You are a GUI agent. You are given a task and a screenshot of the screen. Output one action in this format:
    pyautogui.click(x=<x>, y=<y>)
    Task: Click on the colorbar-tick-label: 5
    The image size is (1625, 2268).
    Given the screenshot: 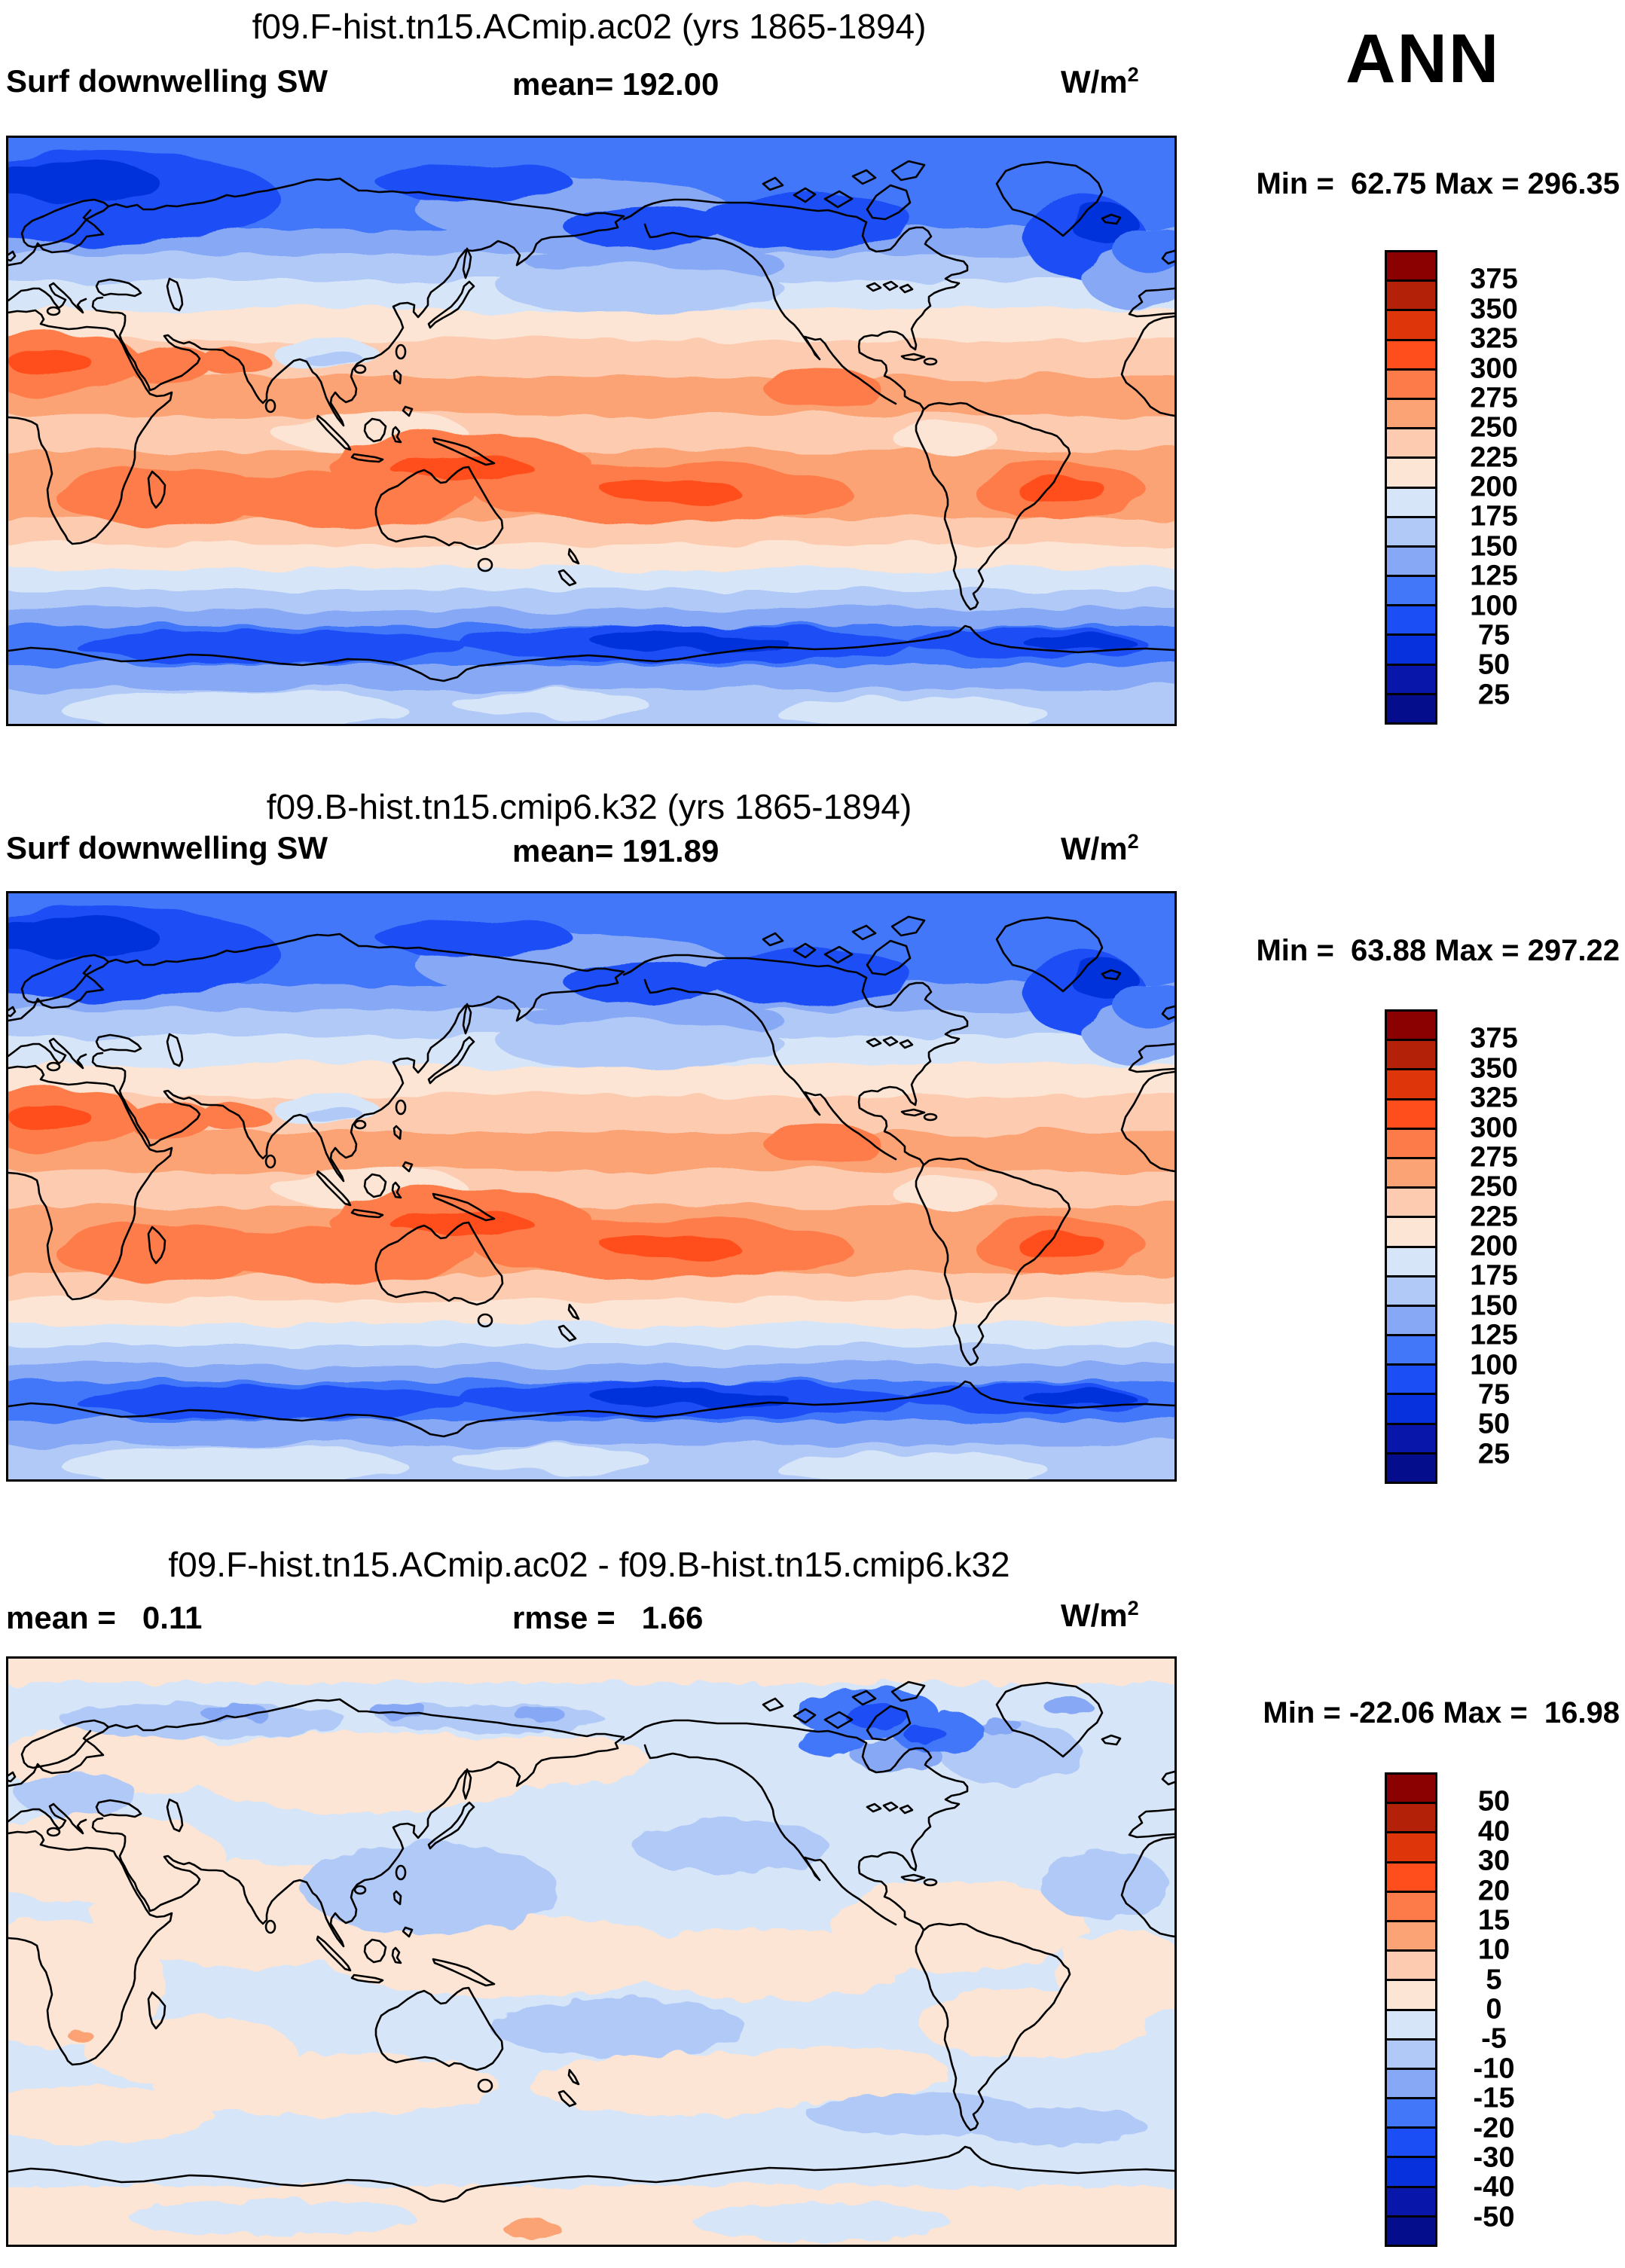 What is the action you would take?
    pyautogui.click(x=1494, y=1980)
    